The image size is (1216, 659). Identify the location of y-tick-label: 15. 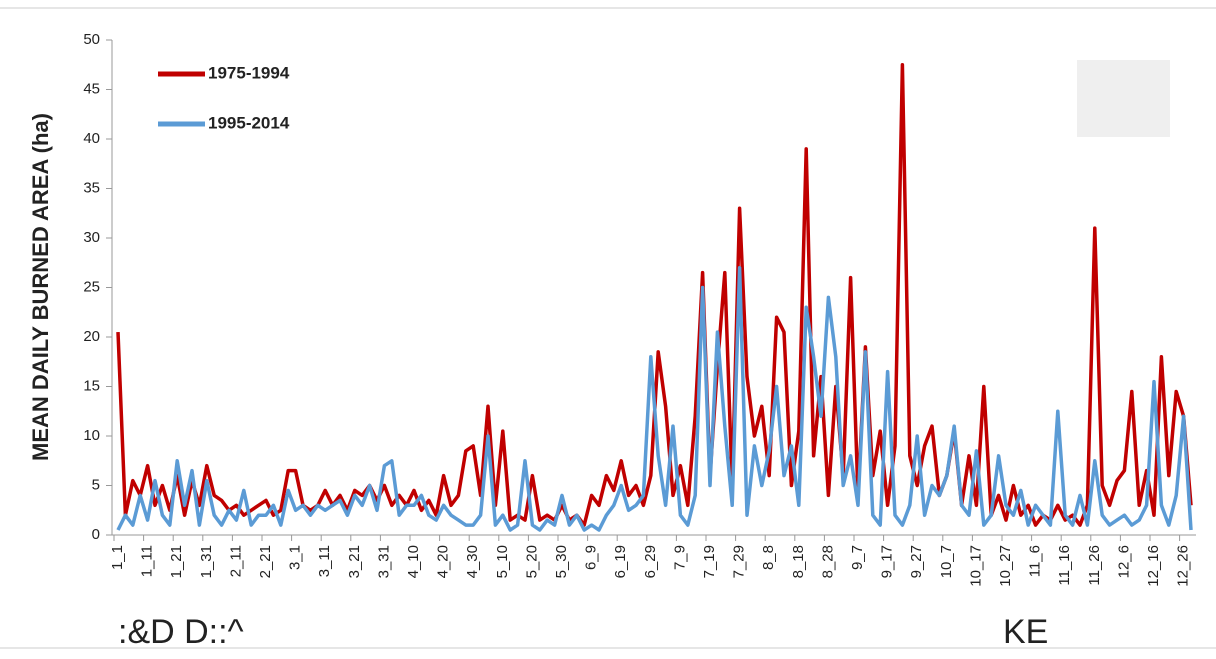
(91, 385).